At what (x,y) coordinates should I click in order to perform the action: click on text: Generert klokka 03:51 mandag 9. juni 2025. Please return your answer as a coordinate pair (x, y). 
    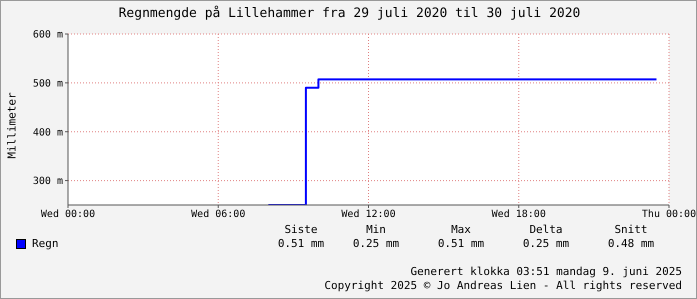
    Looking at the image, I should click on (546, 271).